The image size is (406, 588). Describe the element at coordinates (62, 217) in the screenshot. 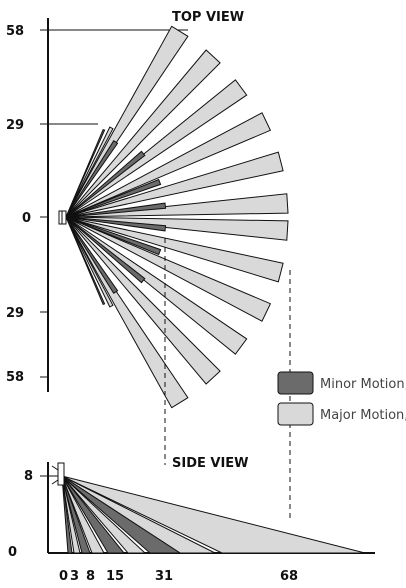

I see `sensor-icon` at that location.